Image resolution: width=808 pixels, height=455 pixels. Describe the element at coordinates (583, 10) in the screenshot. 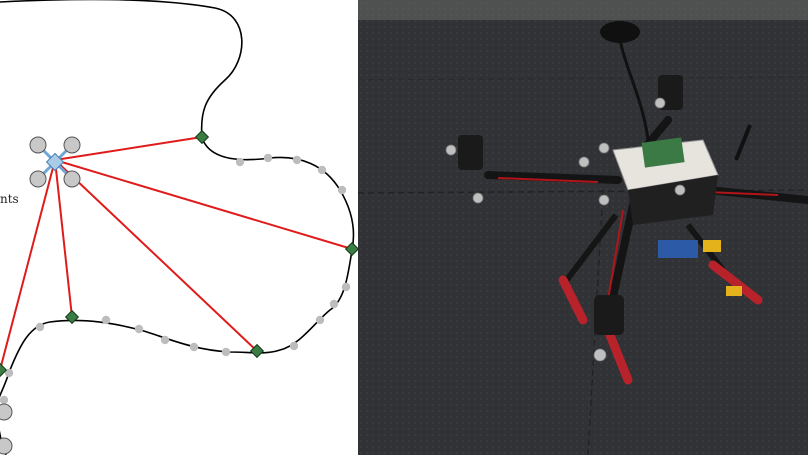

I see `floor-top-edge` at that location.